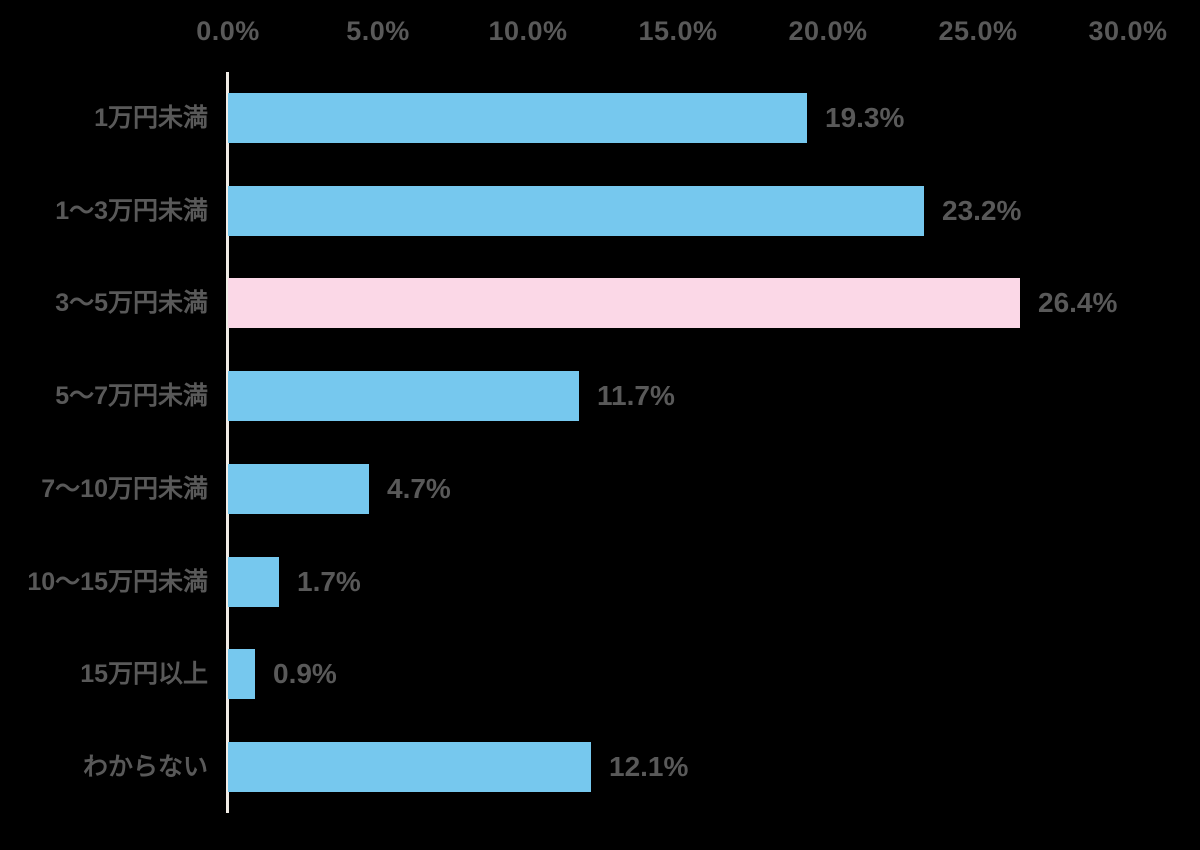  Describe the element at coordinates (528, 31) in the screenshot. I see `x-axis-tick-label: 10.0%` at that location.